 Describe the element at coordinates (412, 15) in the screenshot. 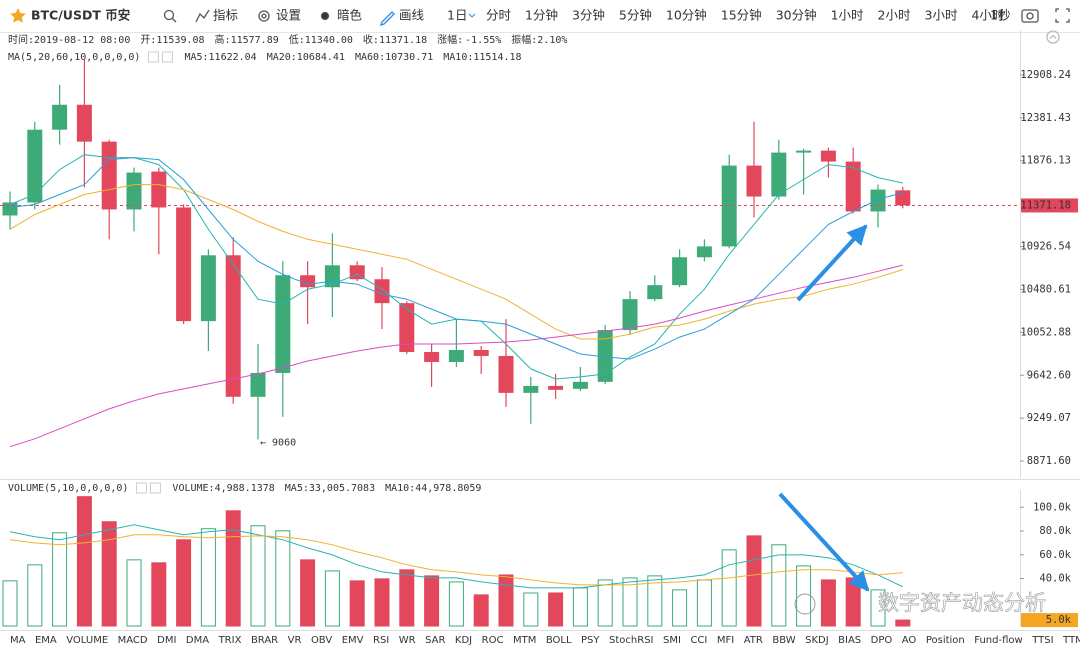

I see `toolbar-button: 画线` at that location.